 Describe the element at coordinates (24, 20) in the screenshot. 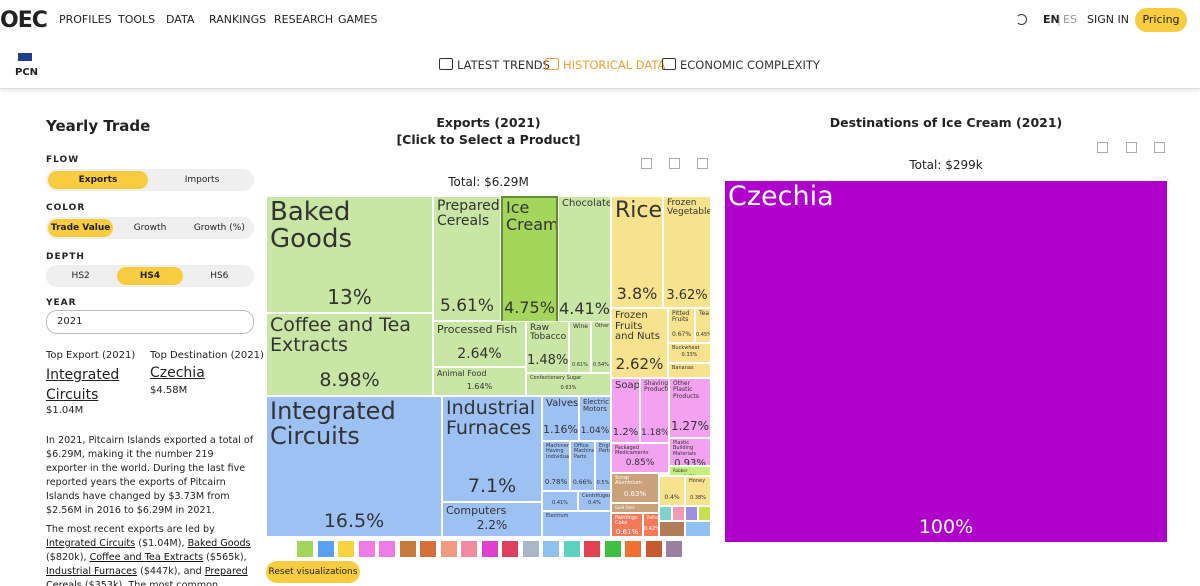

I see `logo: OEC` at that location.